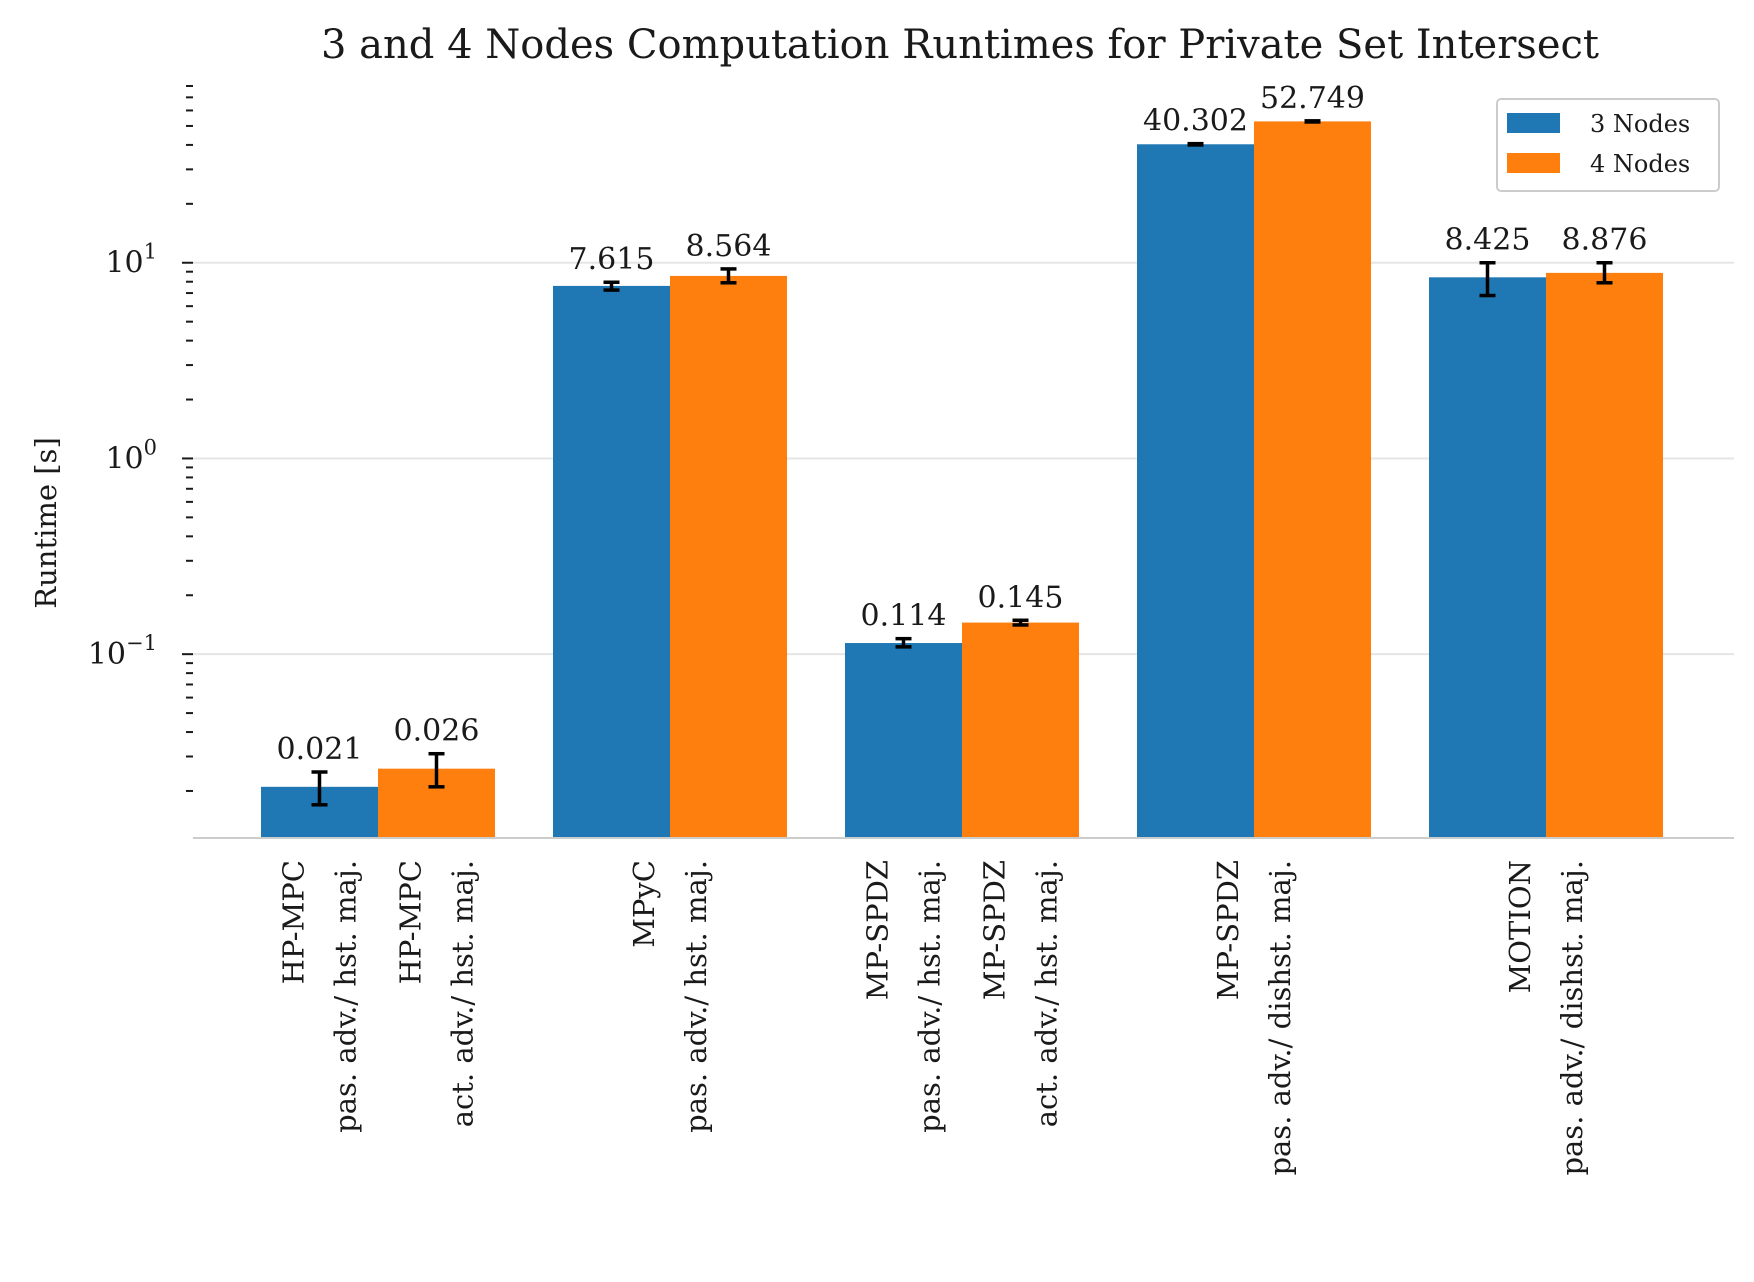  I want to click on x-tick-label-0-1: HP-MPC act. adv./ hst. maj., so click(437, 993).